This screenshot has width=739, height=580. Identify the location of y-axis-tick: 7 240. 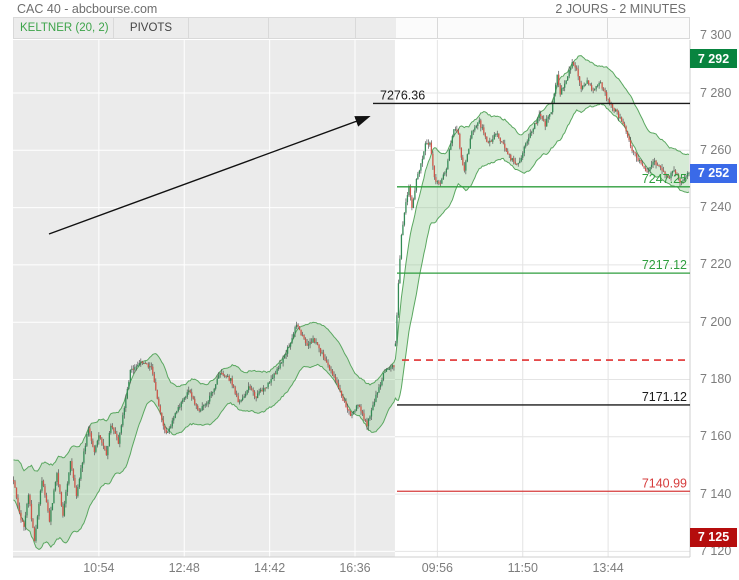
(716, 207).